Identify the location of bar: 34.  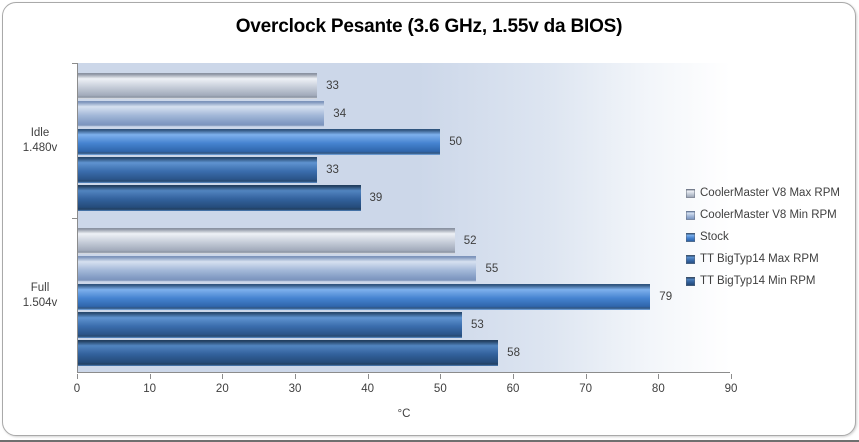
(212, 114).